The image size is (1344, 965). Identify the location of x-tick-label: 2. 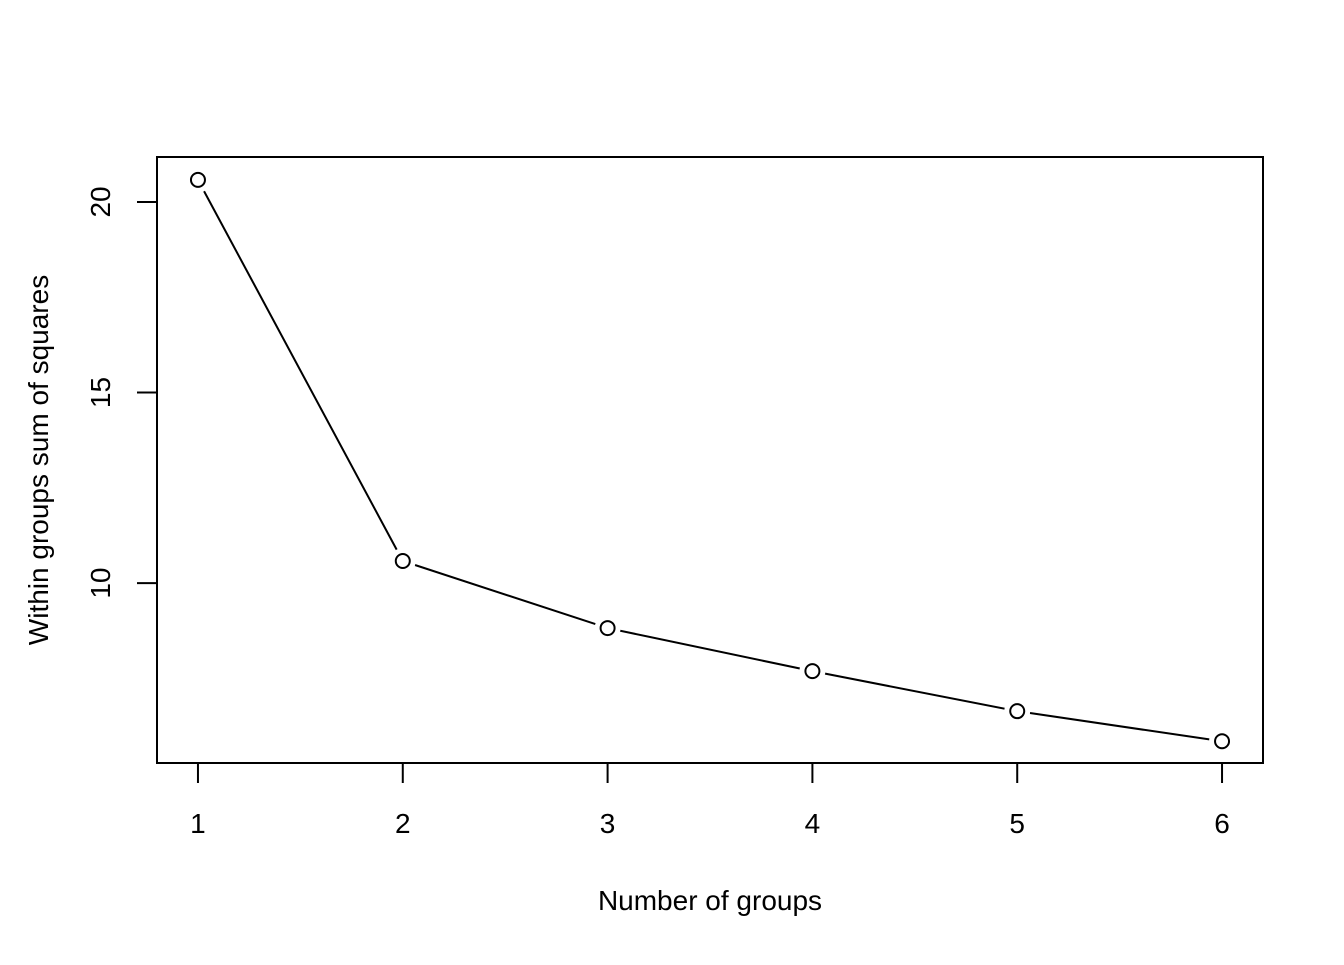
(403, 823).